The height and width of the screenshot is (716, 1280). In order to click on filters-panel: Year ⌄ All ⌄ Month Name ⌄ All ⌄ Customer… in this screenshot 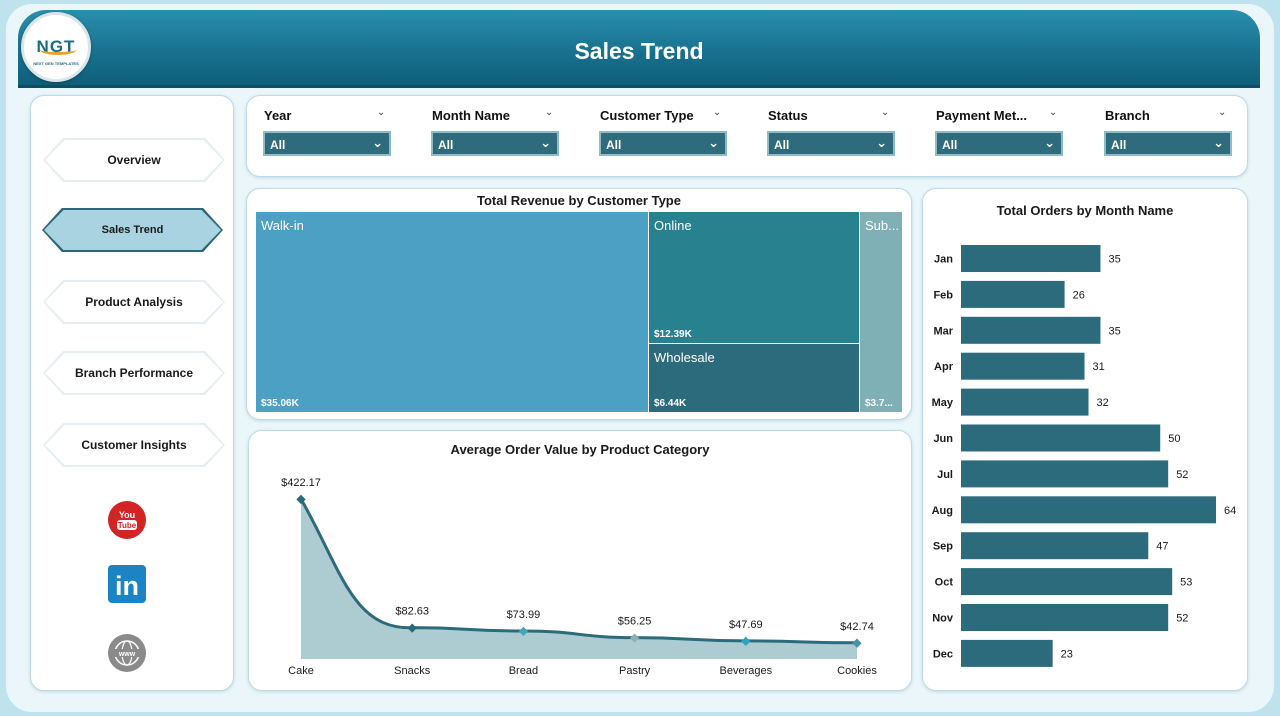, I will do `click(747, 136)`.